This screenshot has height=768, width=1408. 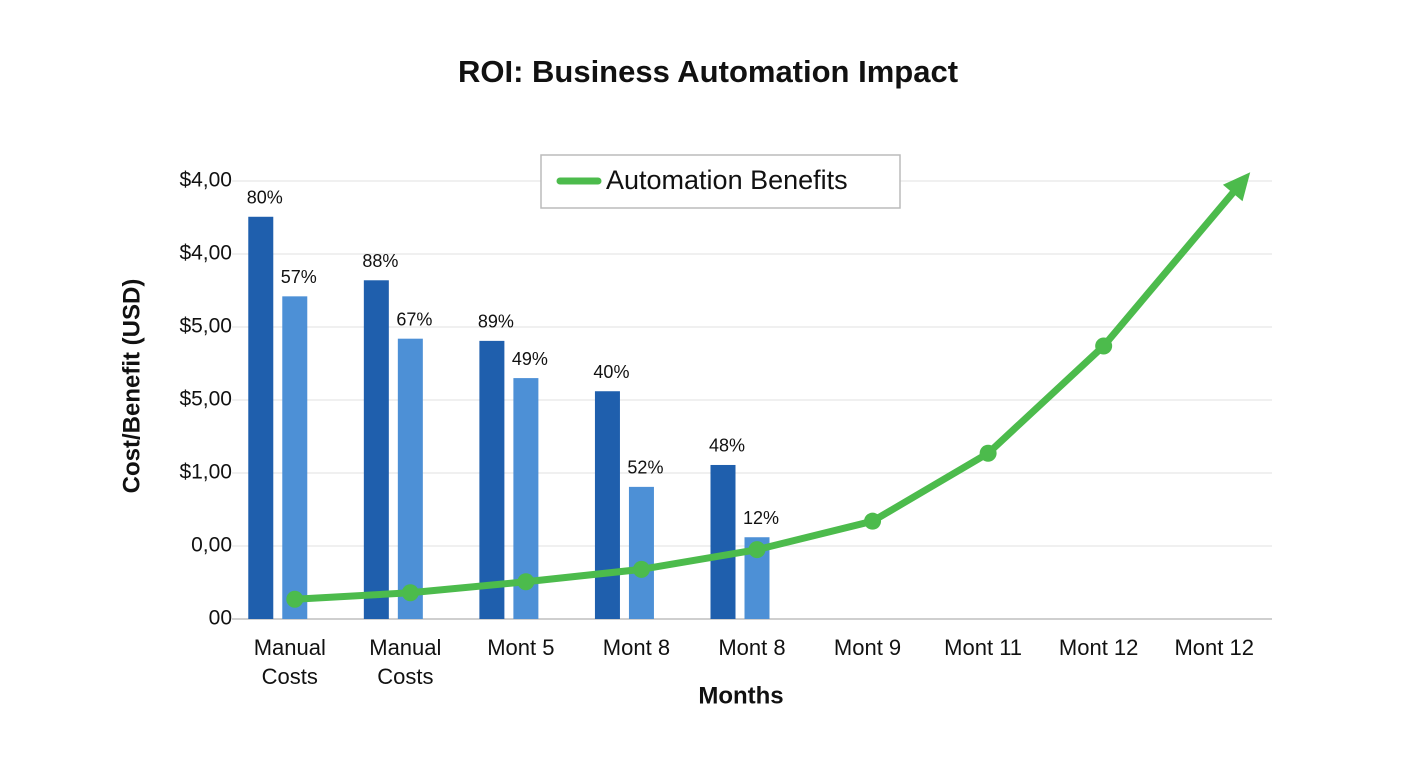 I want to click on bar-annotation: 67%, so click(x=414, y=319).